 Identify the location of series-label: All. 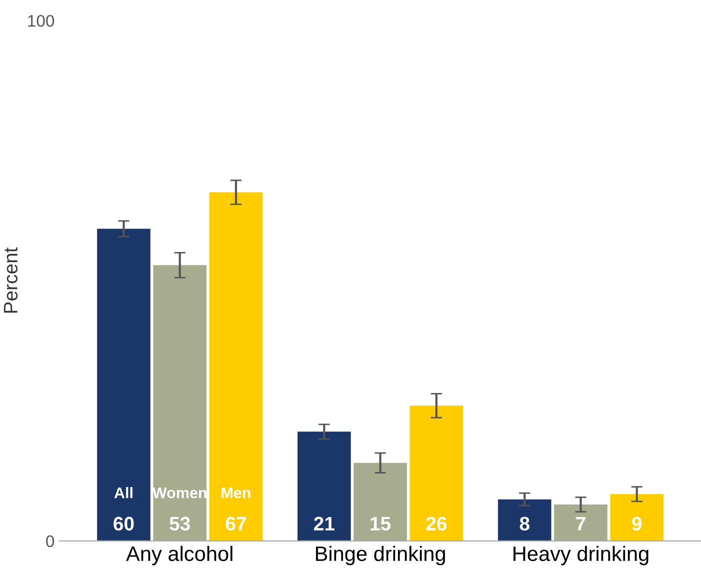
(123, 492).